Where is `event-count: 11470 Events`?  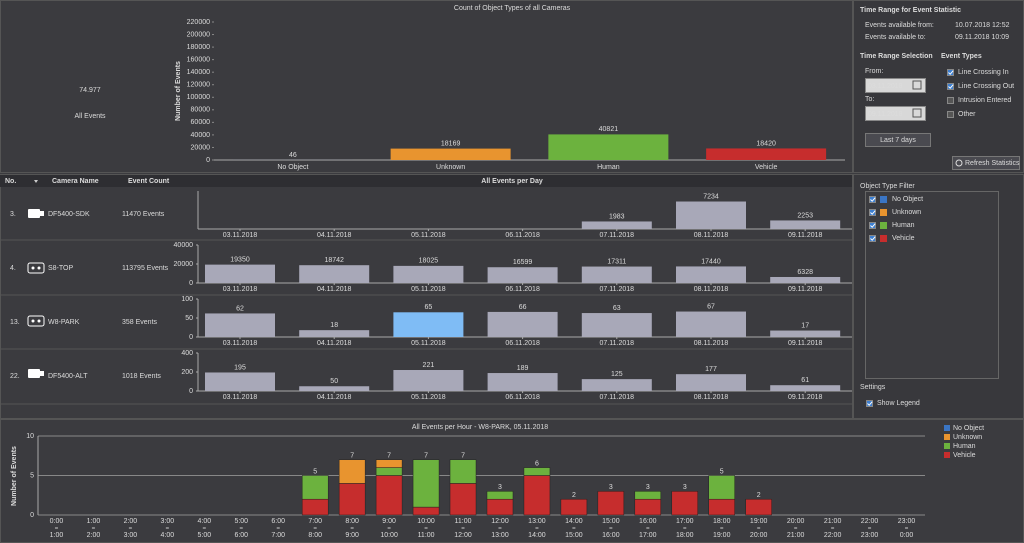
event-count: 11470 Events is located at coordinates (143, 214).